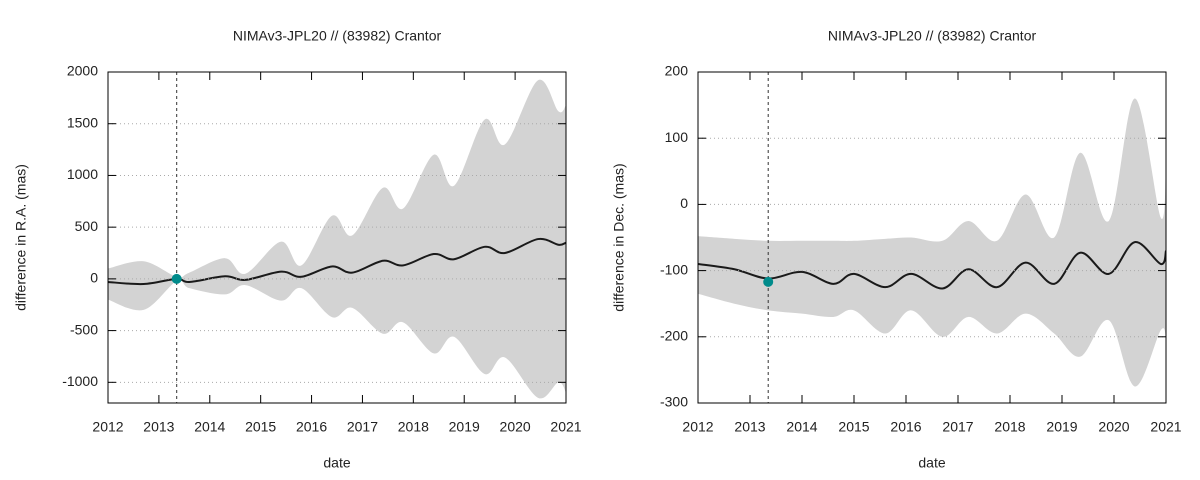 Image resolution: width=1200 pixels, height=480 pixels. I want to click on y-tick-label: -200, so click(674, 336).